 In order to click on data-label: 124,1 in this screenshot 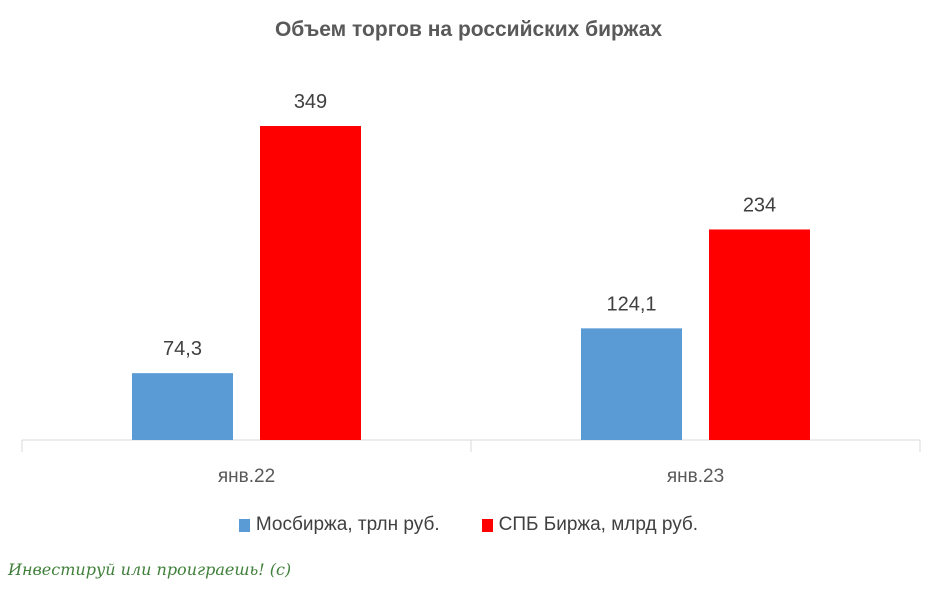, I will do `click(631, 304)`.